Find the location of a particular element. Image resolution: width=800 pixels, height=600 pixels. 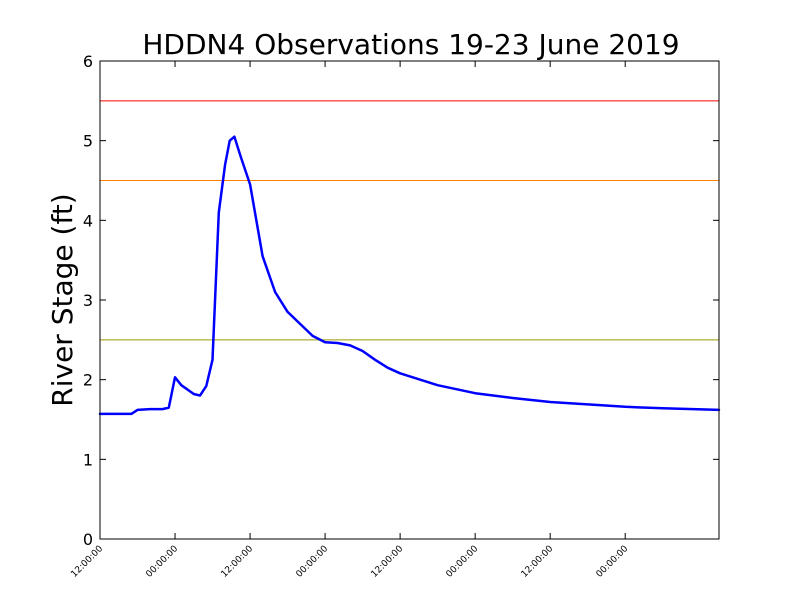

chart-title: HDDN4 Observations 19-23 June 2019 is located at coordinates (410, 44).